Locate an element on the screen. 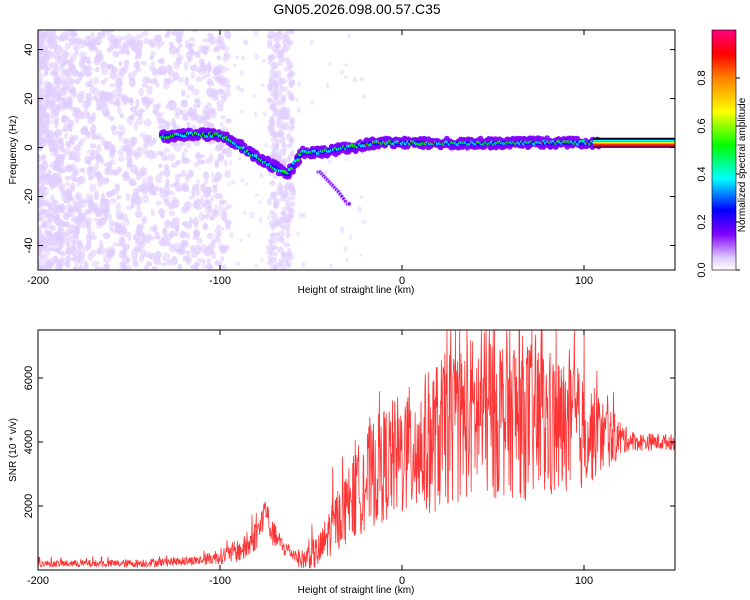  x-tick-label: -100 is located at coordinates (220, 281).